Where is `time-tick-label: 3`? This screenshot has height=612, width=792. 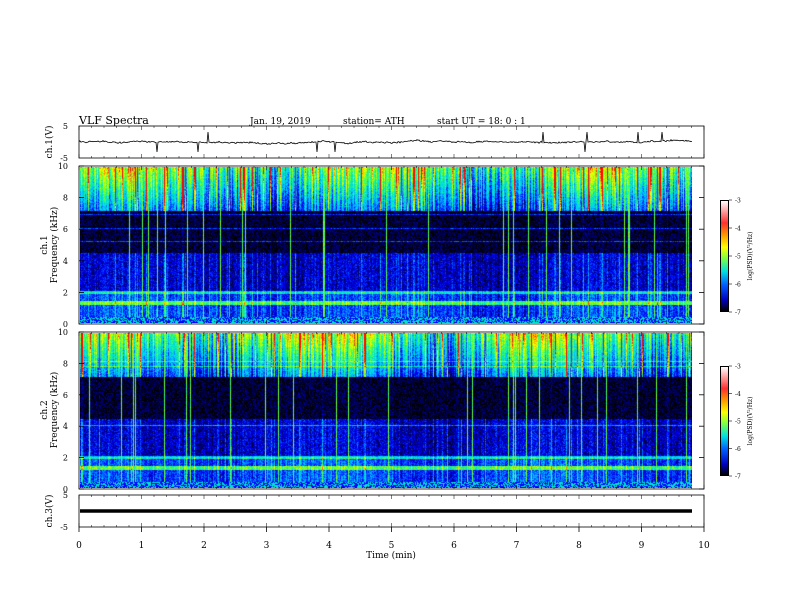 time-tick-label: 3 is located at coordinates (267, 546).